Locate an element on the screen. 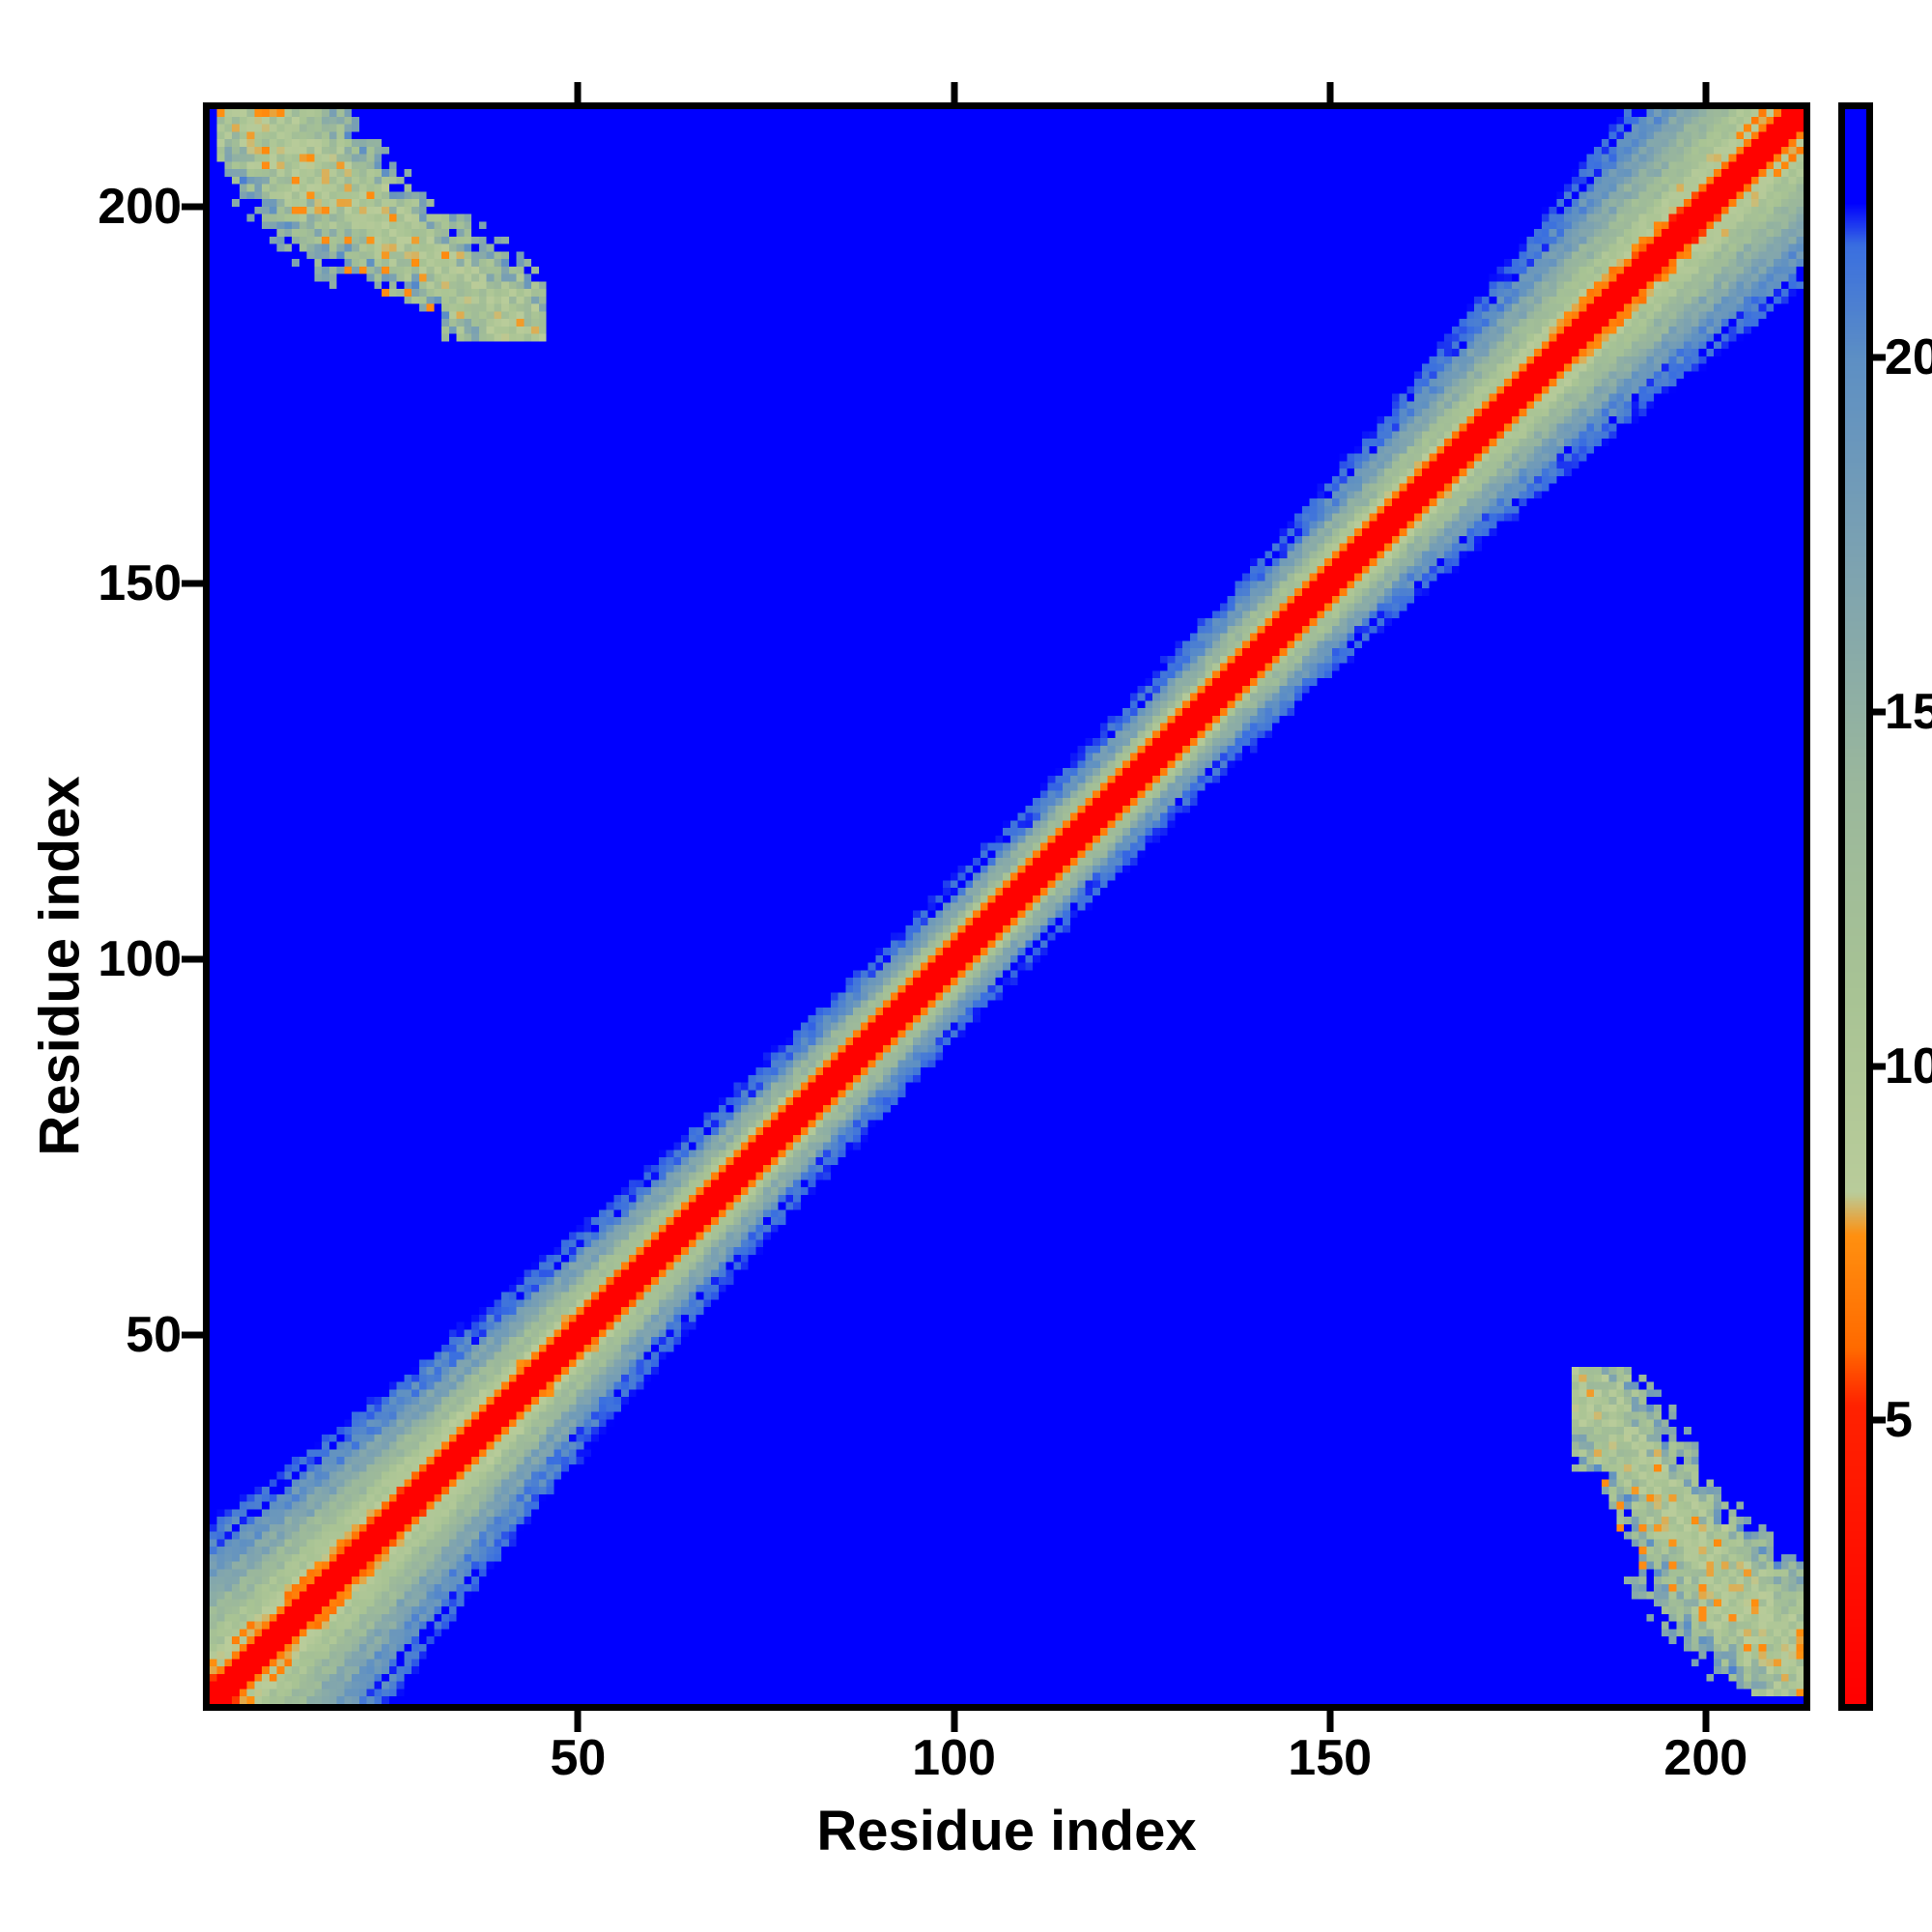 Image resolution: width=1932 pixels, height=1932 pixels. colorbar-tick-label: 20 is located at coordinates (1908, 356).